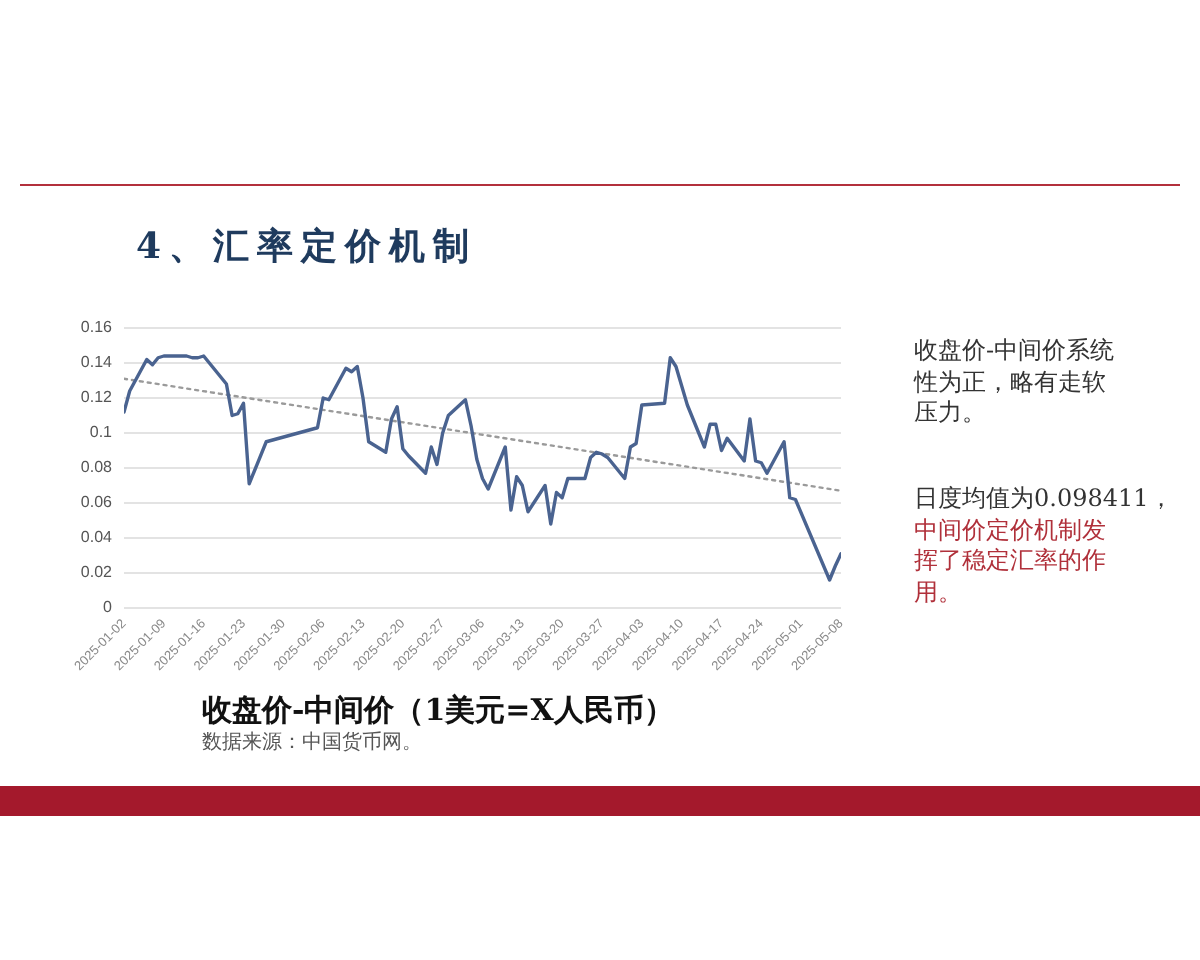 The width and height of the screenshot is (1200, 960). What do you see at coordinates (97, 467) in the screenshot?
I see `y-tick-label: 0.08` at bounding box center [97, 467].